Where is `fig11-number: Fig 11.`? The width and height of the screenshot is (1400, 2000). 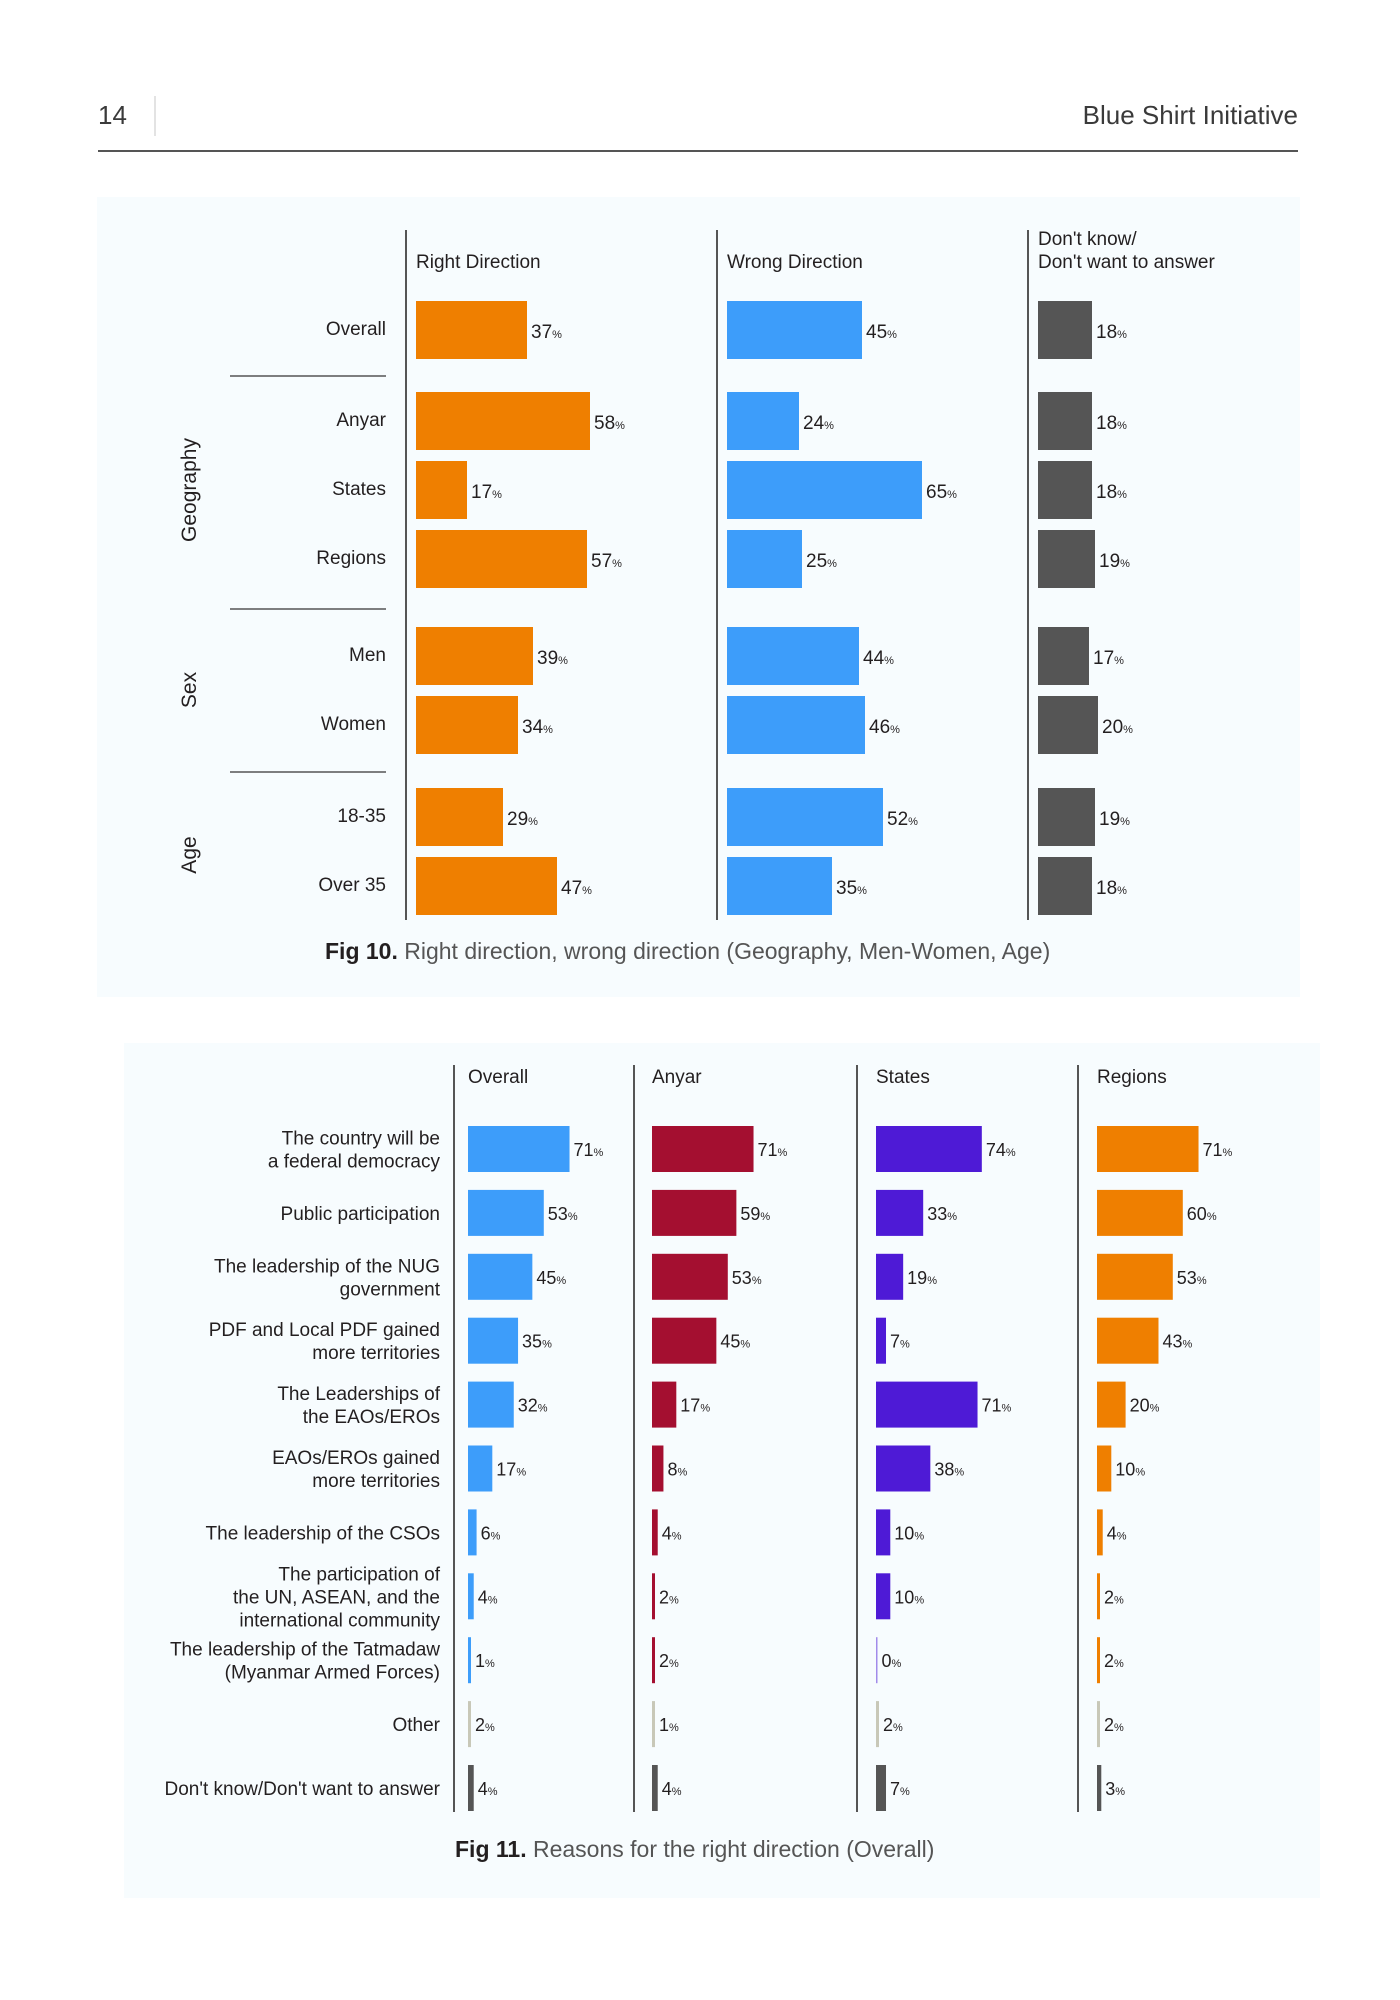
fig11-number: Fig 11. is located at coordinates (491, 1849).